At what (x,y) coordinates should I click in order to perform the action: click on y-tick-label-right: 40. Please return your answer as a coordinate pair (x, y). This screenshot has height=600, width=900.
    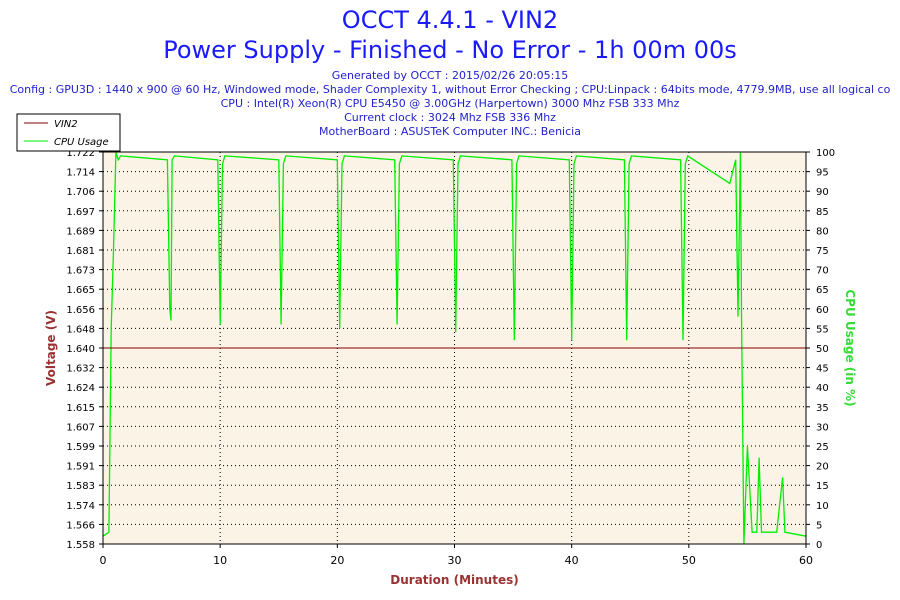
    Looking at the image, I should click on (822, 388).